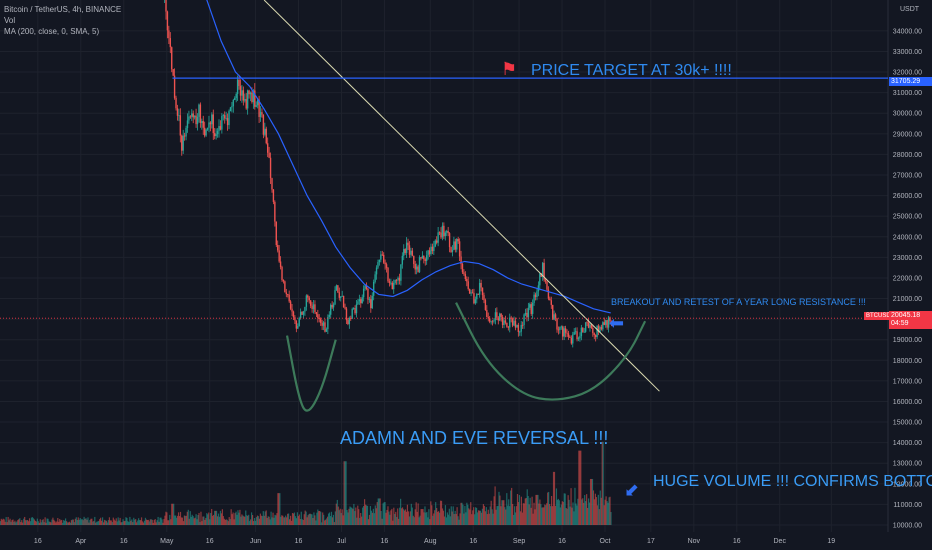 The image size is (932, 550). What do you see at coordinates (10, 20) in the screenshot?
I see `legend-vol: Vol` at bounding box center [10, 20].